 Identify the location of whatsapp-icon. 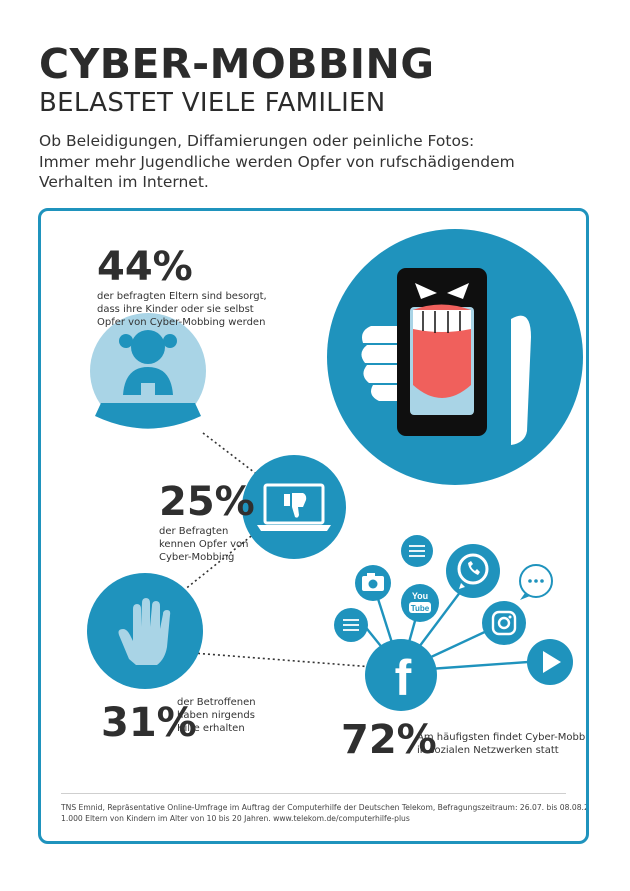
(473, 571).